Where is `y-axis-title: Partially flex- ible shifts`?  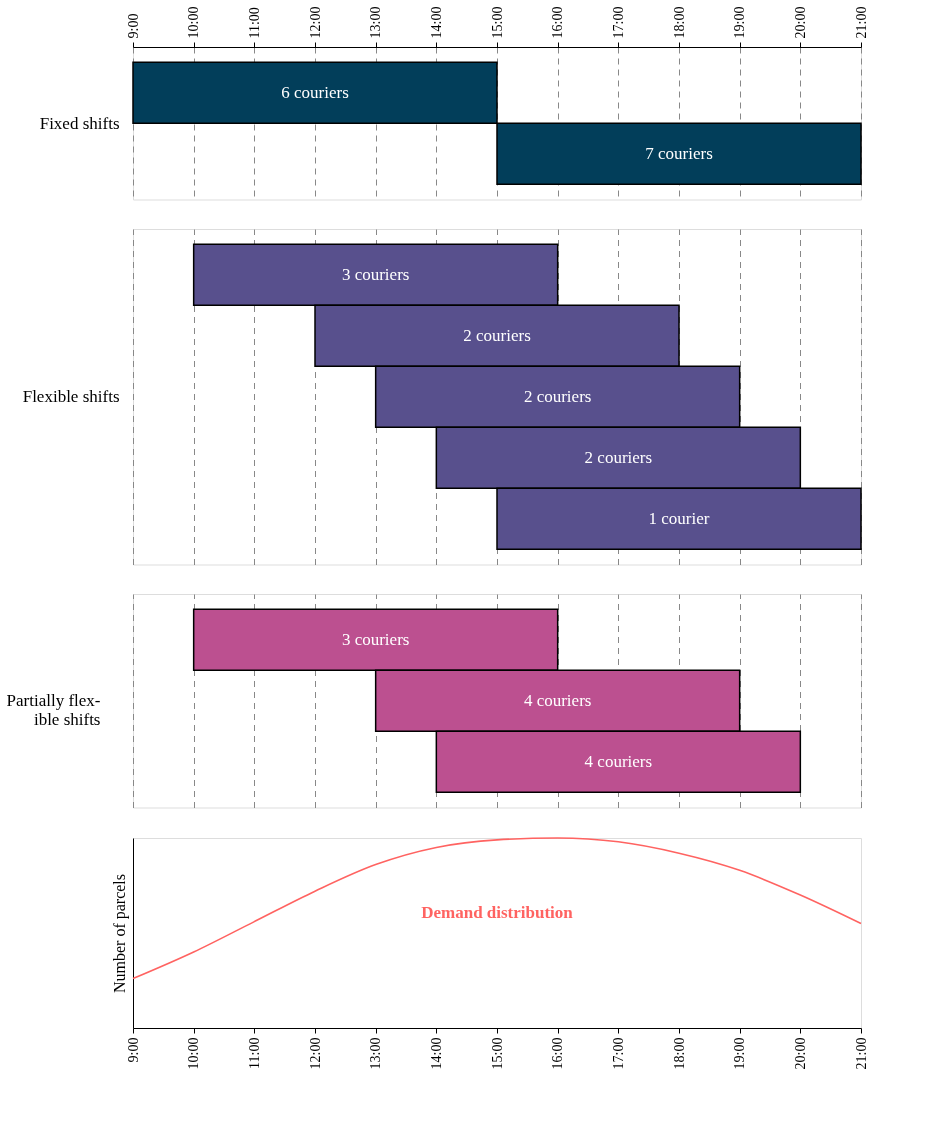 y-axis-title: Partially flex- ible shifts is located at coordinates (53, 710).